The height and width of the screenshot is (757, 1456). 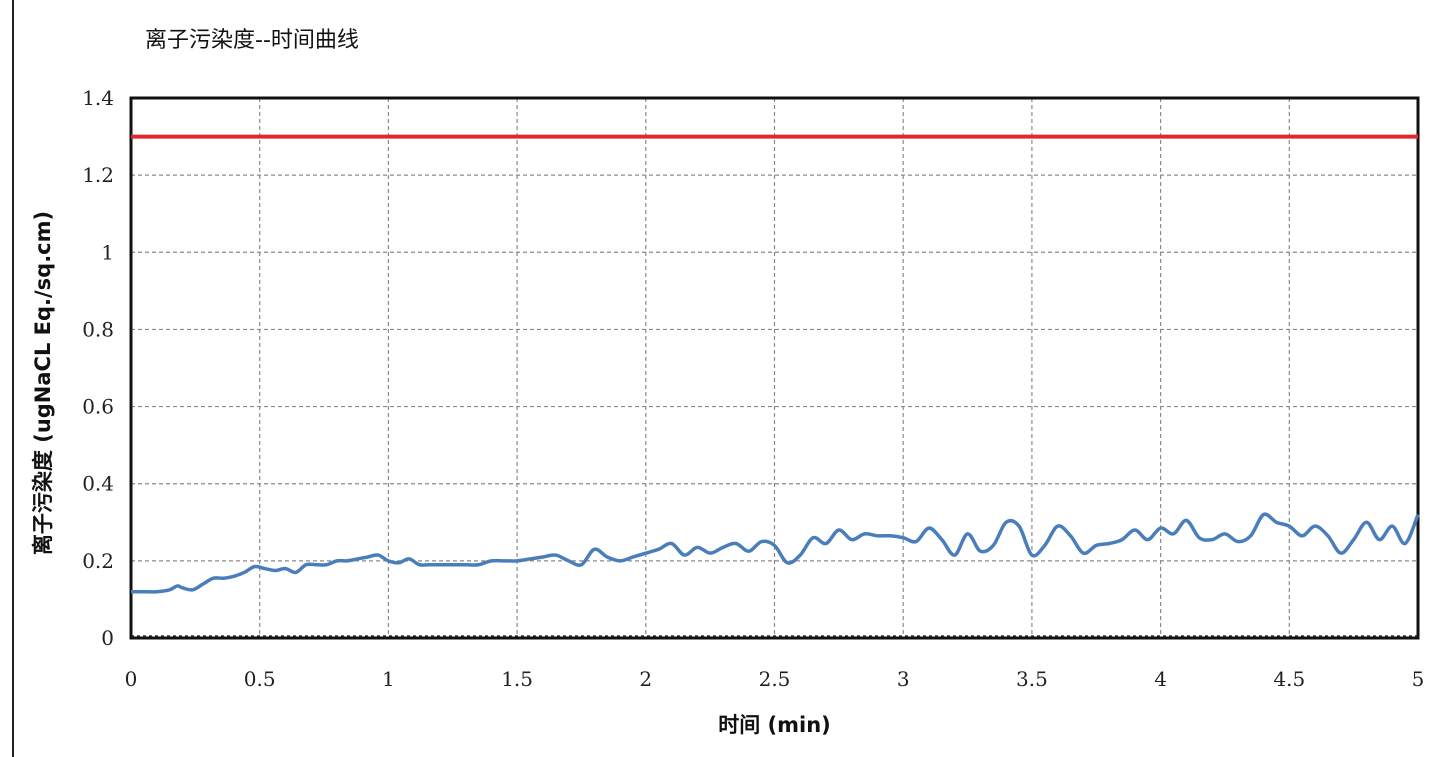 I want to click on y-tick-label: 0.6, so click(x=98, y=407).